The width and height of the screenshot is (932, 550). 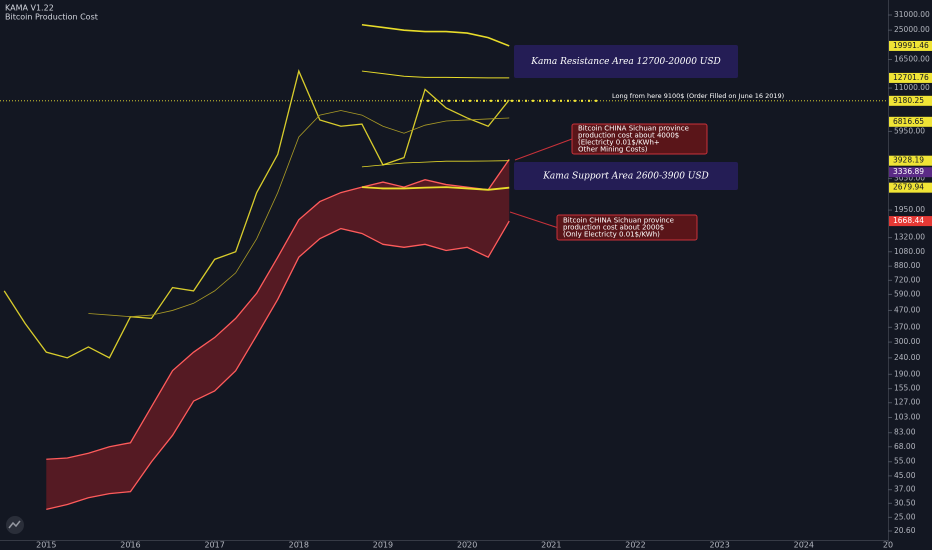 I want to click on price-marker-label: 3928.19, so click(x=908, y=160).